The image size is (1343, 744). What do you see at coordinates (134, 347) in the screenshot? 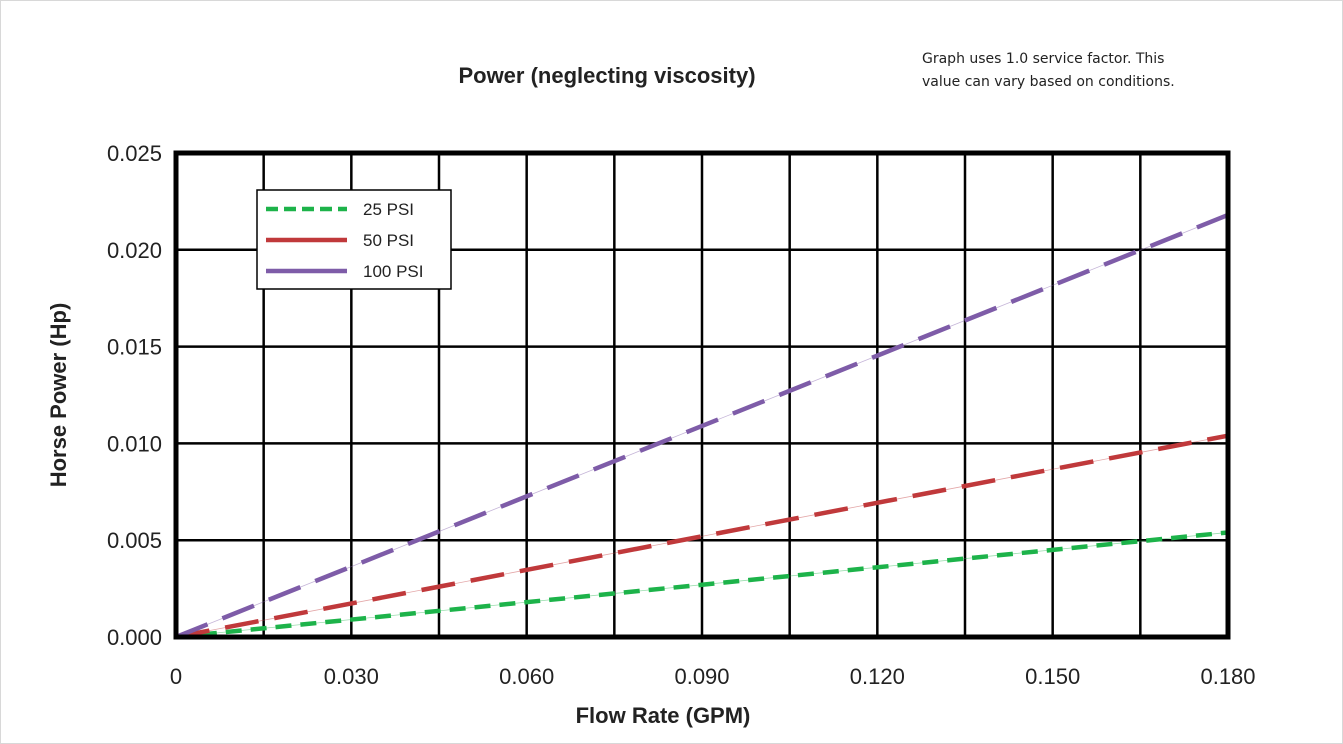
I see `y-tick-label: 0.015` at bounding box center [134, 347].